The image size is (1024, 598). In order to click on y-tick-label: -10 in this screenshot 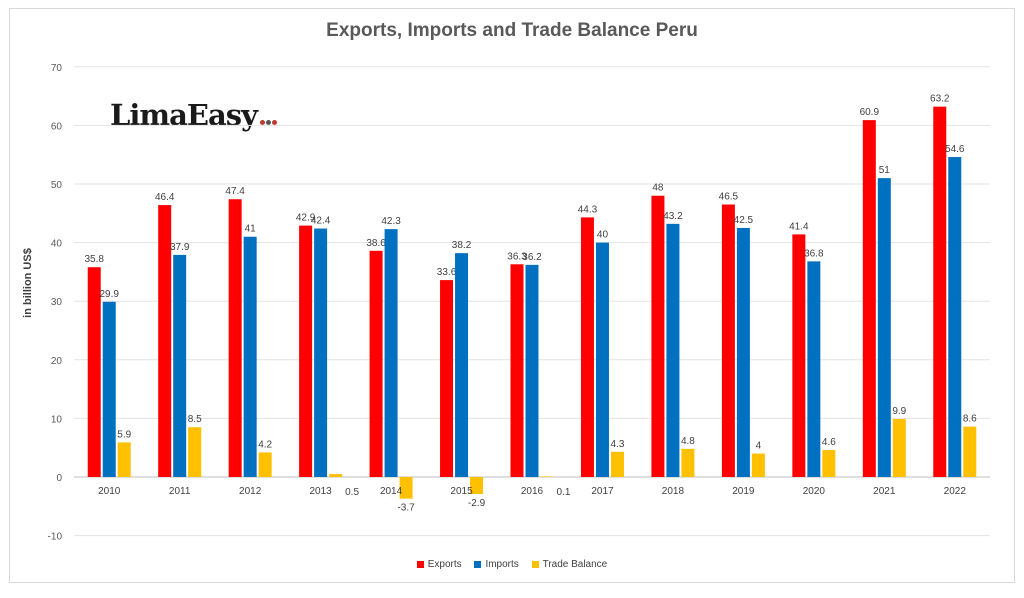, I will do `click(55, 537)`.